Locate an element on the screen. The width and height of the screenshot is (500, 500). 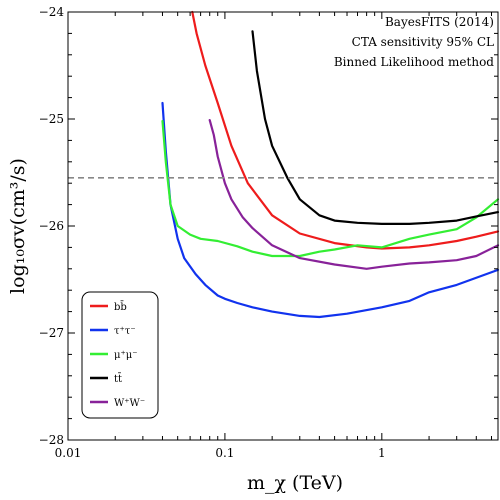
x-tick-label: 1 is located at coordinates (382, 453).